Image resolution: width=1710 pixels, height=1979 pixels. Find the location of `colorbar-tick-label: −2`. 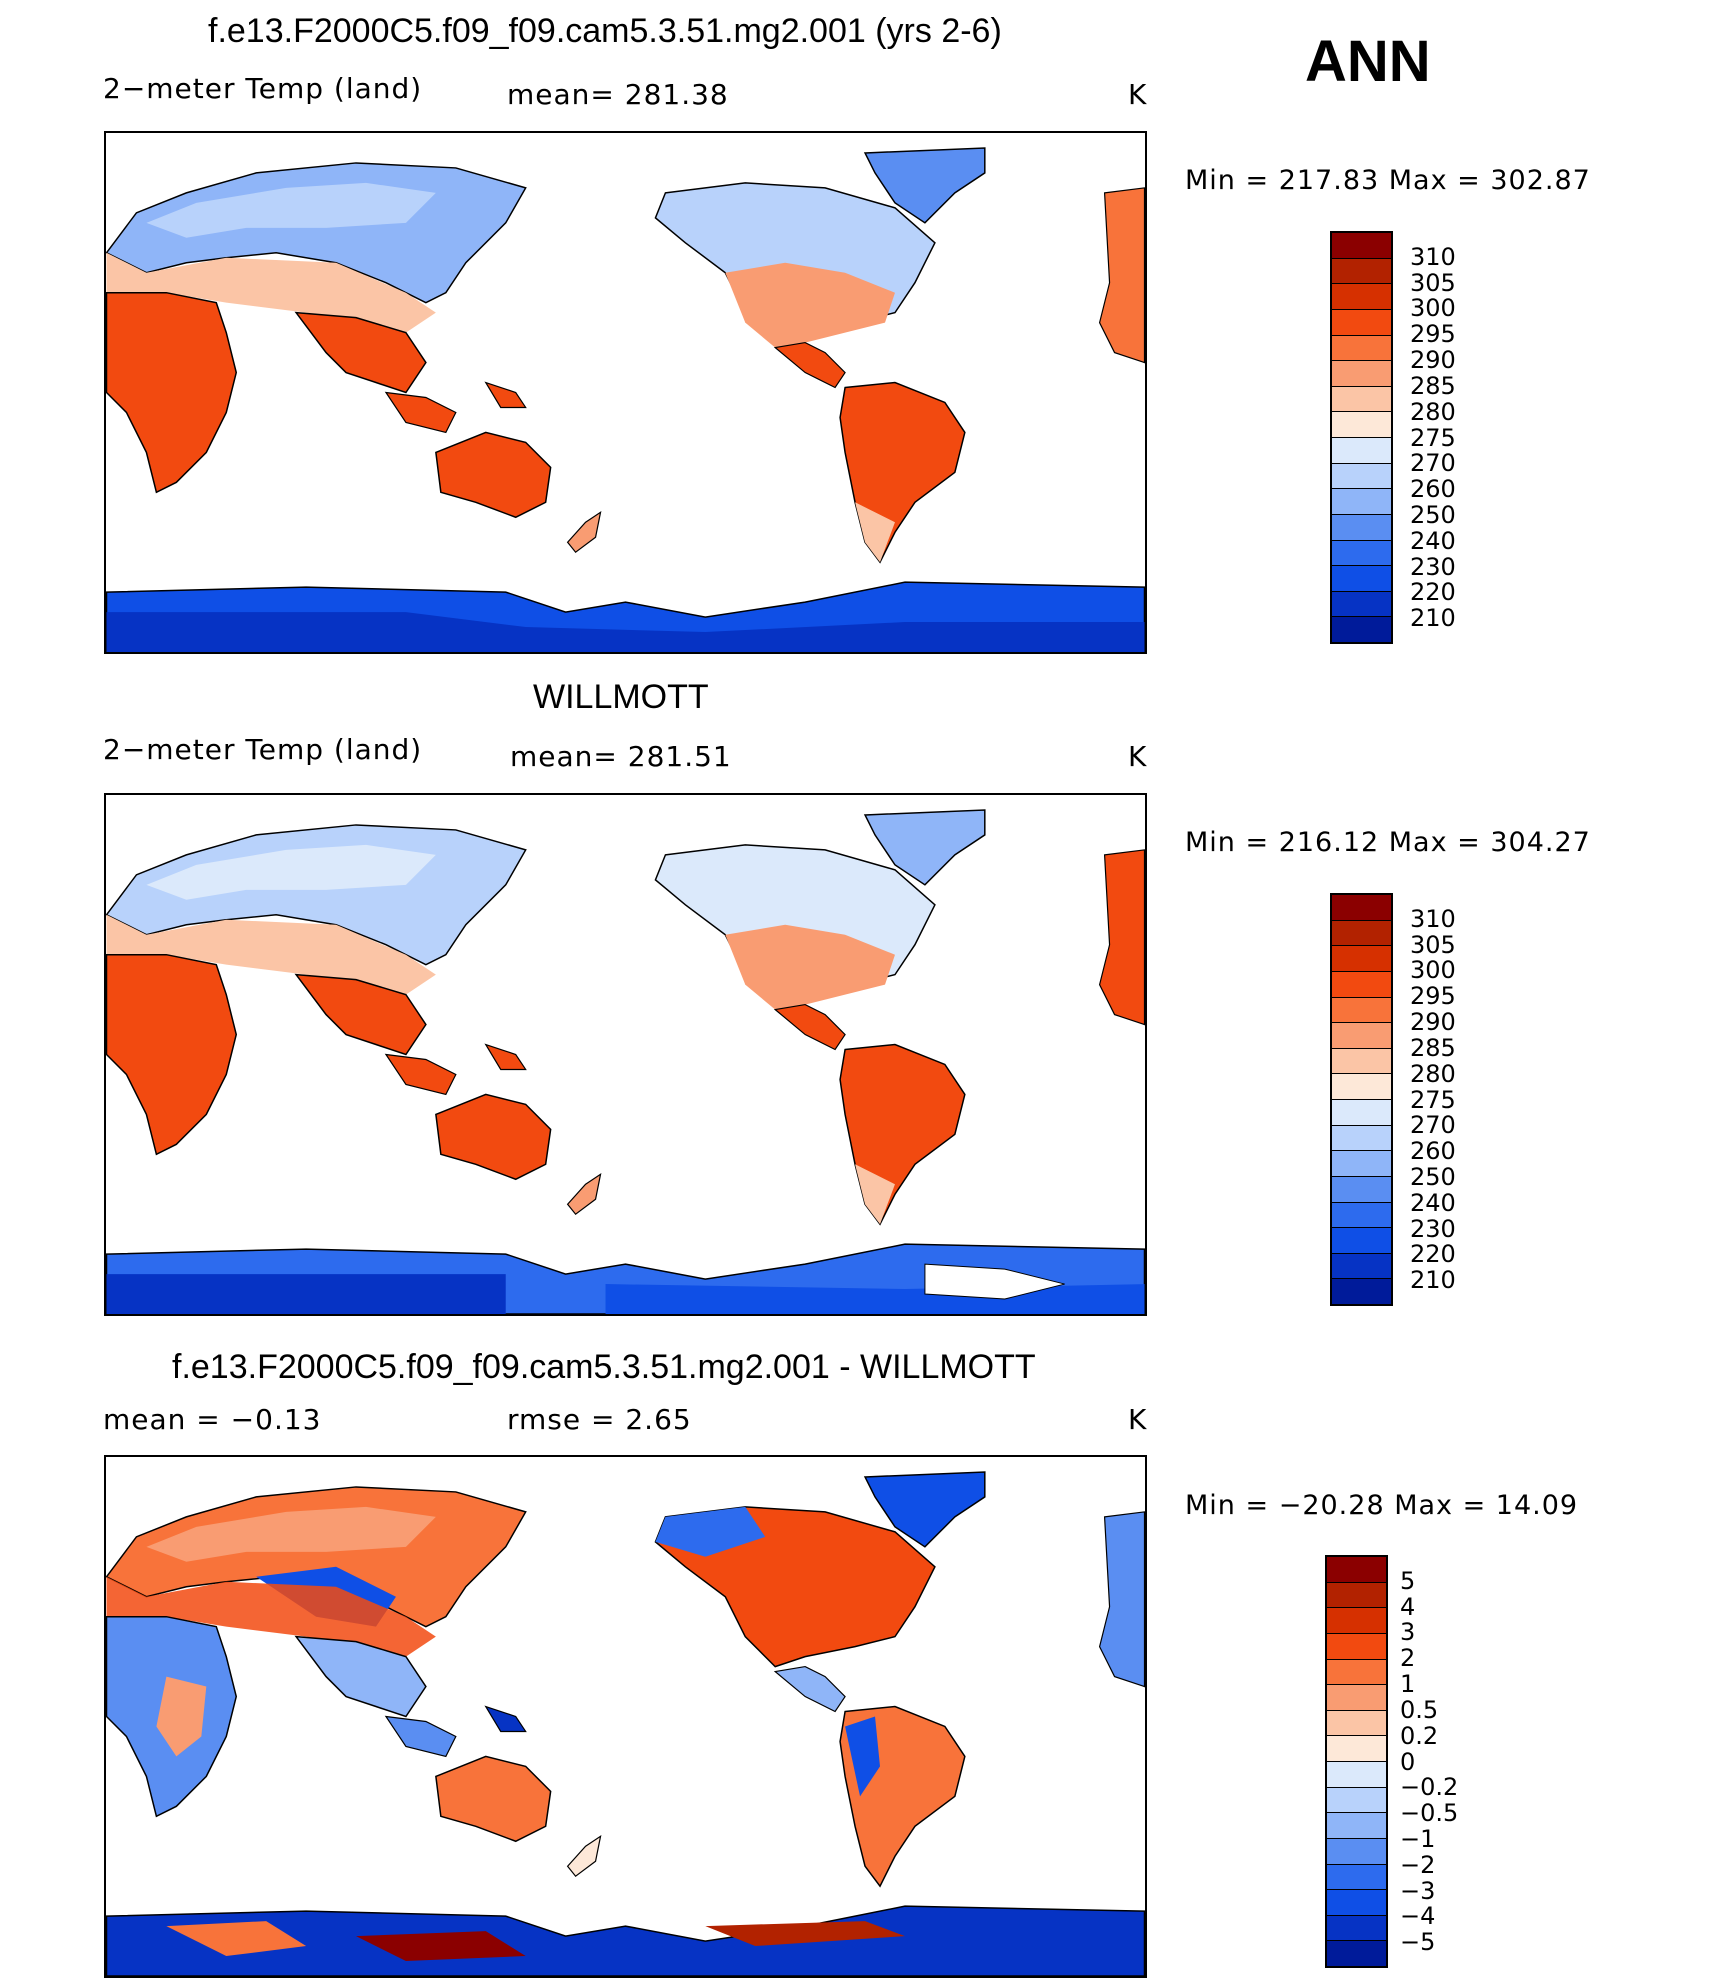

colorbar-tick-label: −2 is located at coordinates (1418, 1864).